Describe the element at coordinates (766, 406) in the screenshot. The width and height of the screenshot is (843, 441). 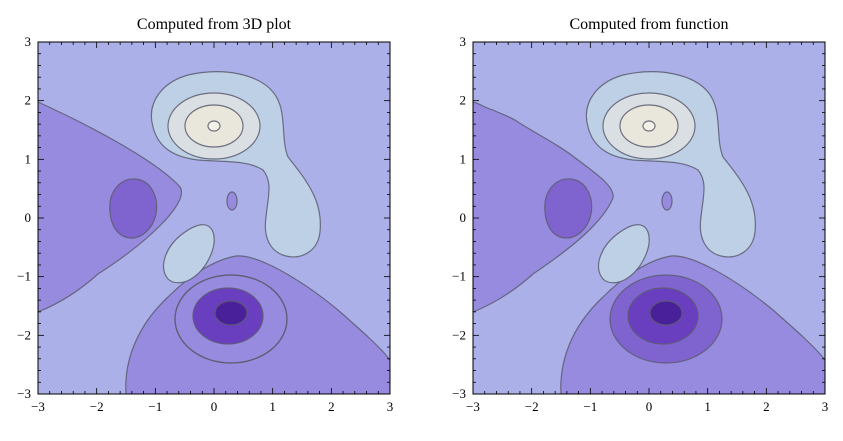
I see `right-x-tick-label: 2` at that location.